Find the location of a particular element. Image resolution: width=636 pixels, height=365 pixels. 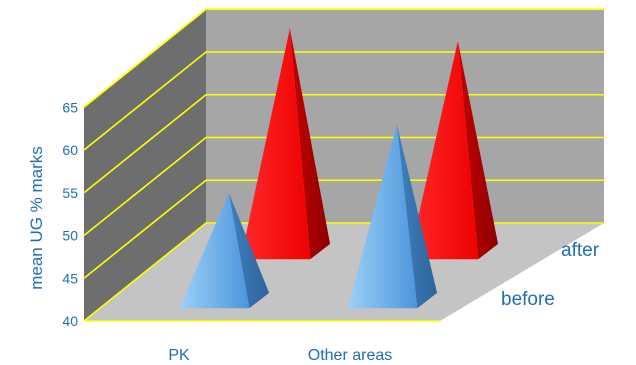

y-tick-label-60: 60 is located at coordinates (70, 150).